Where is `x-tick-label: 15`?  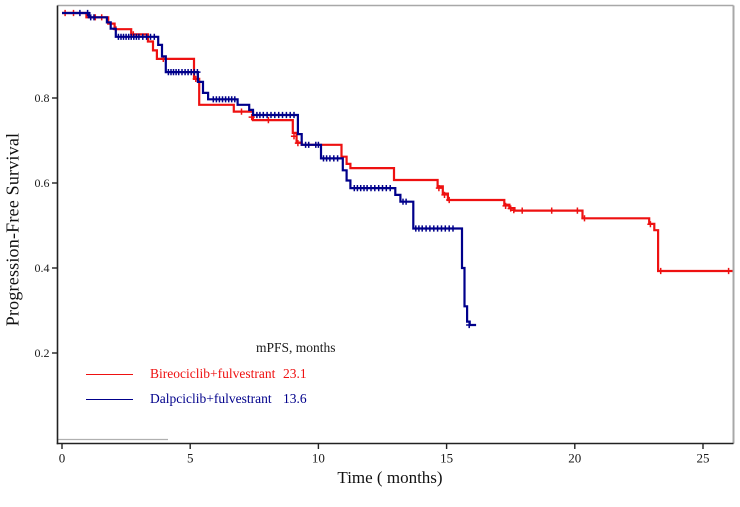 x-tick-label: 15 is located at coordinates (446, 458).